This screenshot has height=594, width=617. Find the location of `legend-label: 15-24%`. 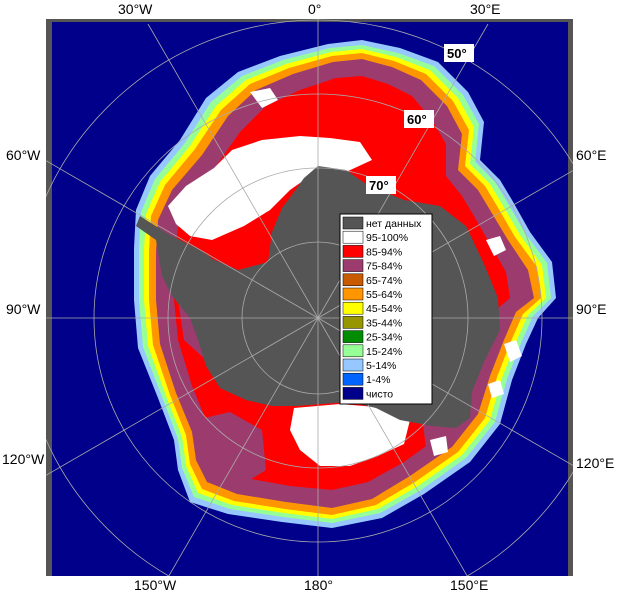

legend-label: 15-24% is located at coordinates (384, 352).